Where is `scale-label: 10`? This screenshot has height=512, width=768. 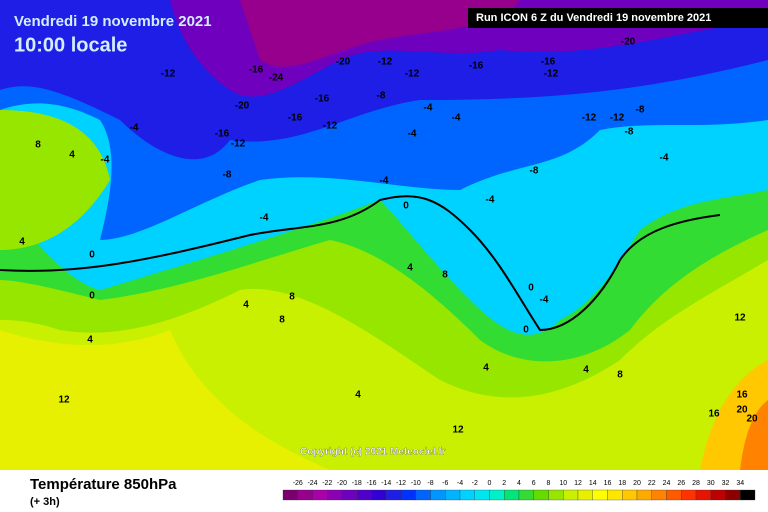 scale-label: 10 is located at coordinates (563, 483).